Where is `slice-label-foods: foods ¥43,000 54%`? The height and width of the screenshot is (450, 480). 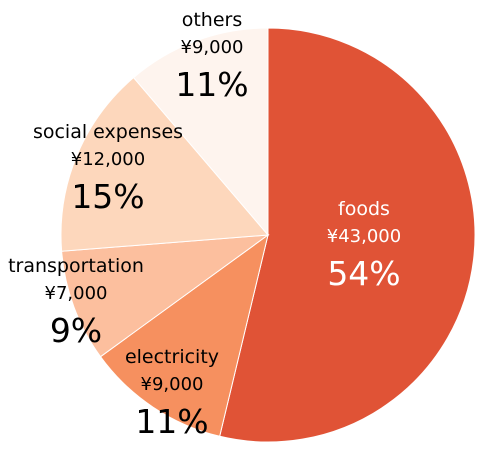
slice-label-foods: foods ¥43,000 54% is located at coordinates (364, 245).